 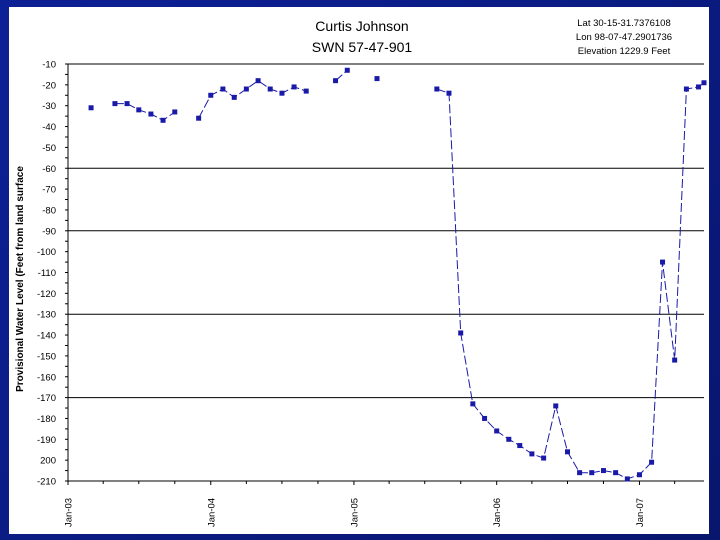 I want to click on y-tick-label: -170, so click(x=46, y=398).